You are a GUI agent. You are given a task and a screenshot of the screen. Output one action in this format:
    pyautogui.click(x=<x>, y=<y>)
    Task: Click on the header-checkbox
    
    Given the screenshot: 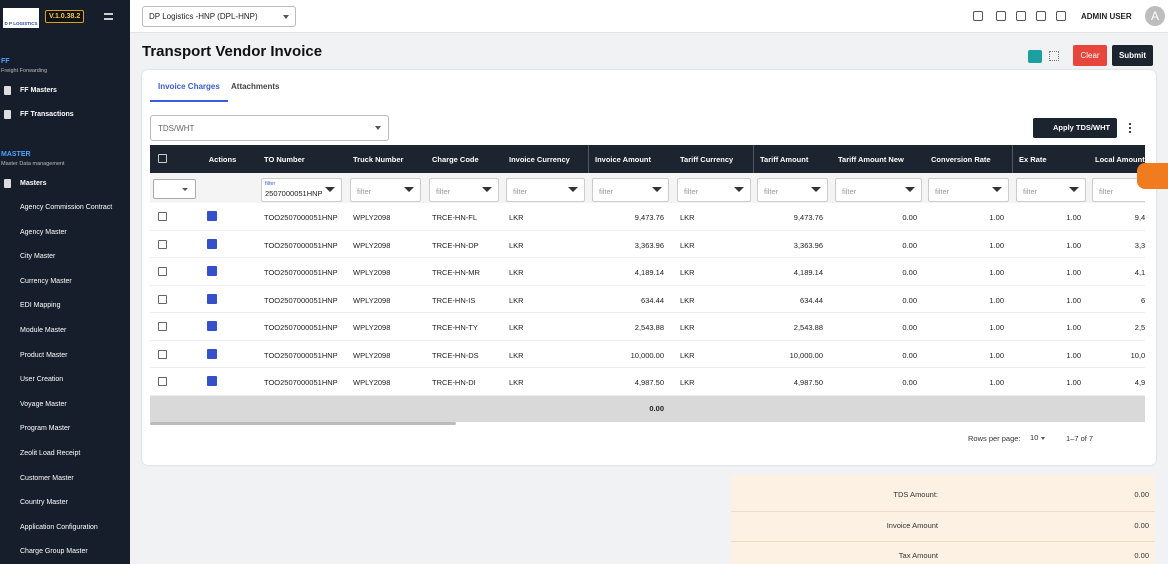 What is the action you would take?
    pyautogui.click(x=162, y=158)
    